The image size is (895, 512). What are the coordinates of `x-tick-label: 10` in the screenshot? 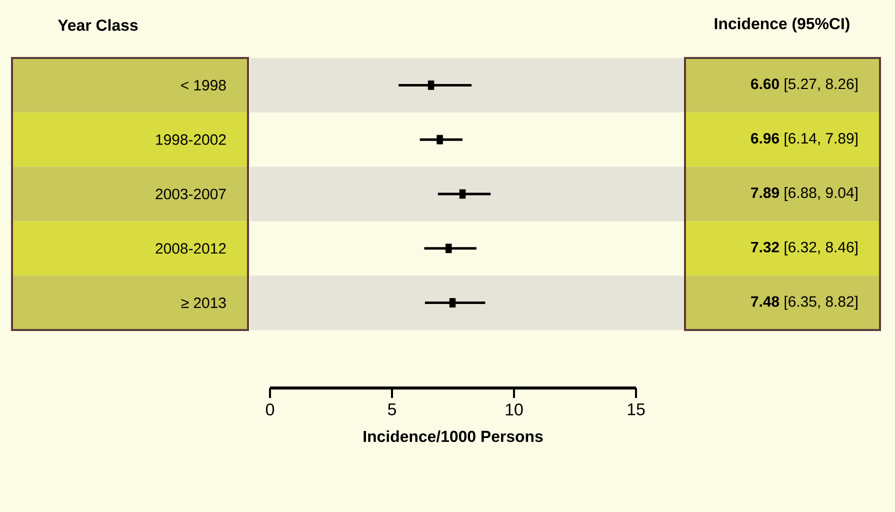 It's located at (514, 410).